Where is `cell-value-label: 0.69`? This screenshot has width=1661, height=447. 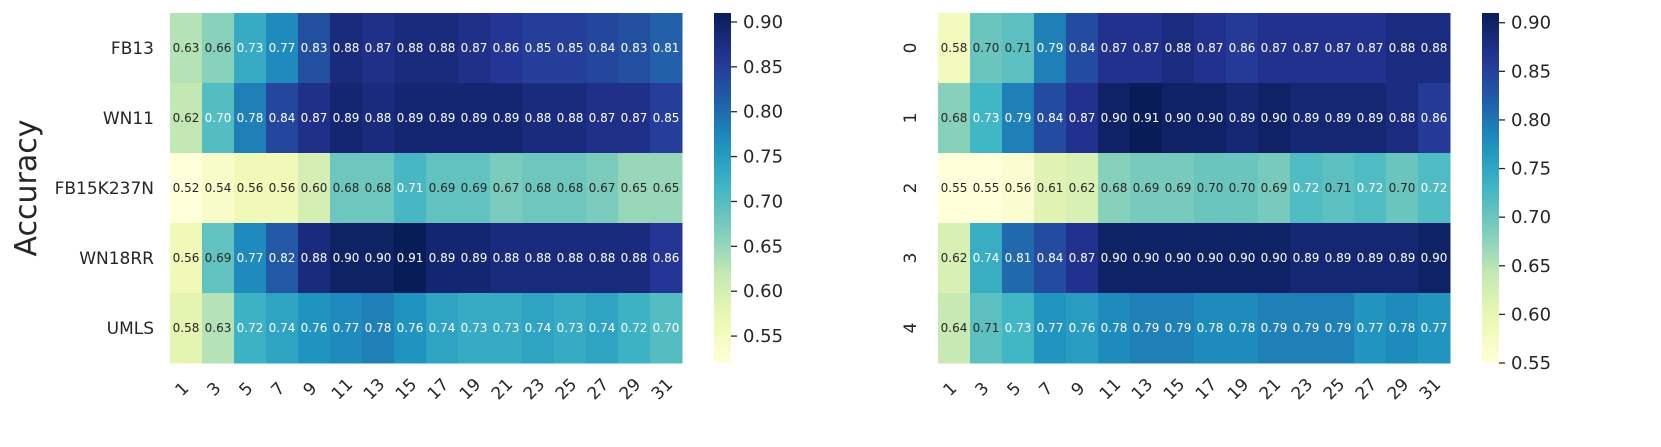 cell-value-label: 0.69 is located at coordinates (218, 258).